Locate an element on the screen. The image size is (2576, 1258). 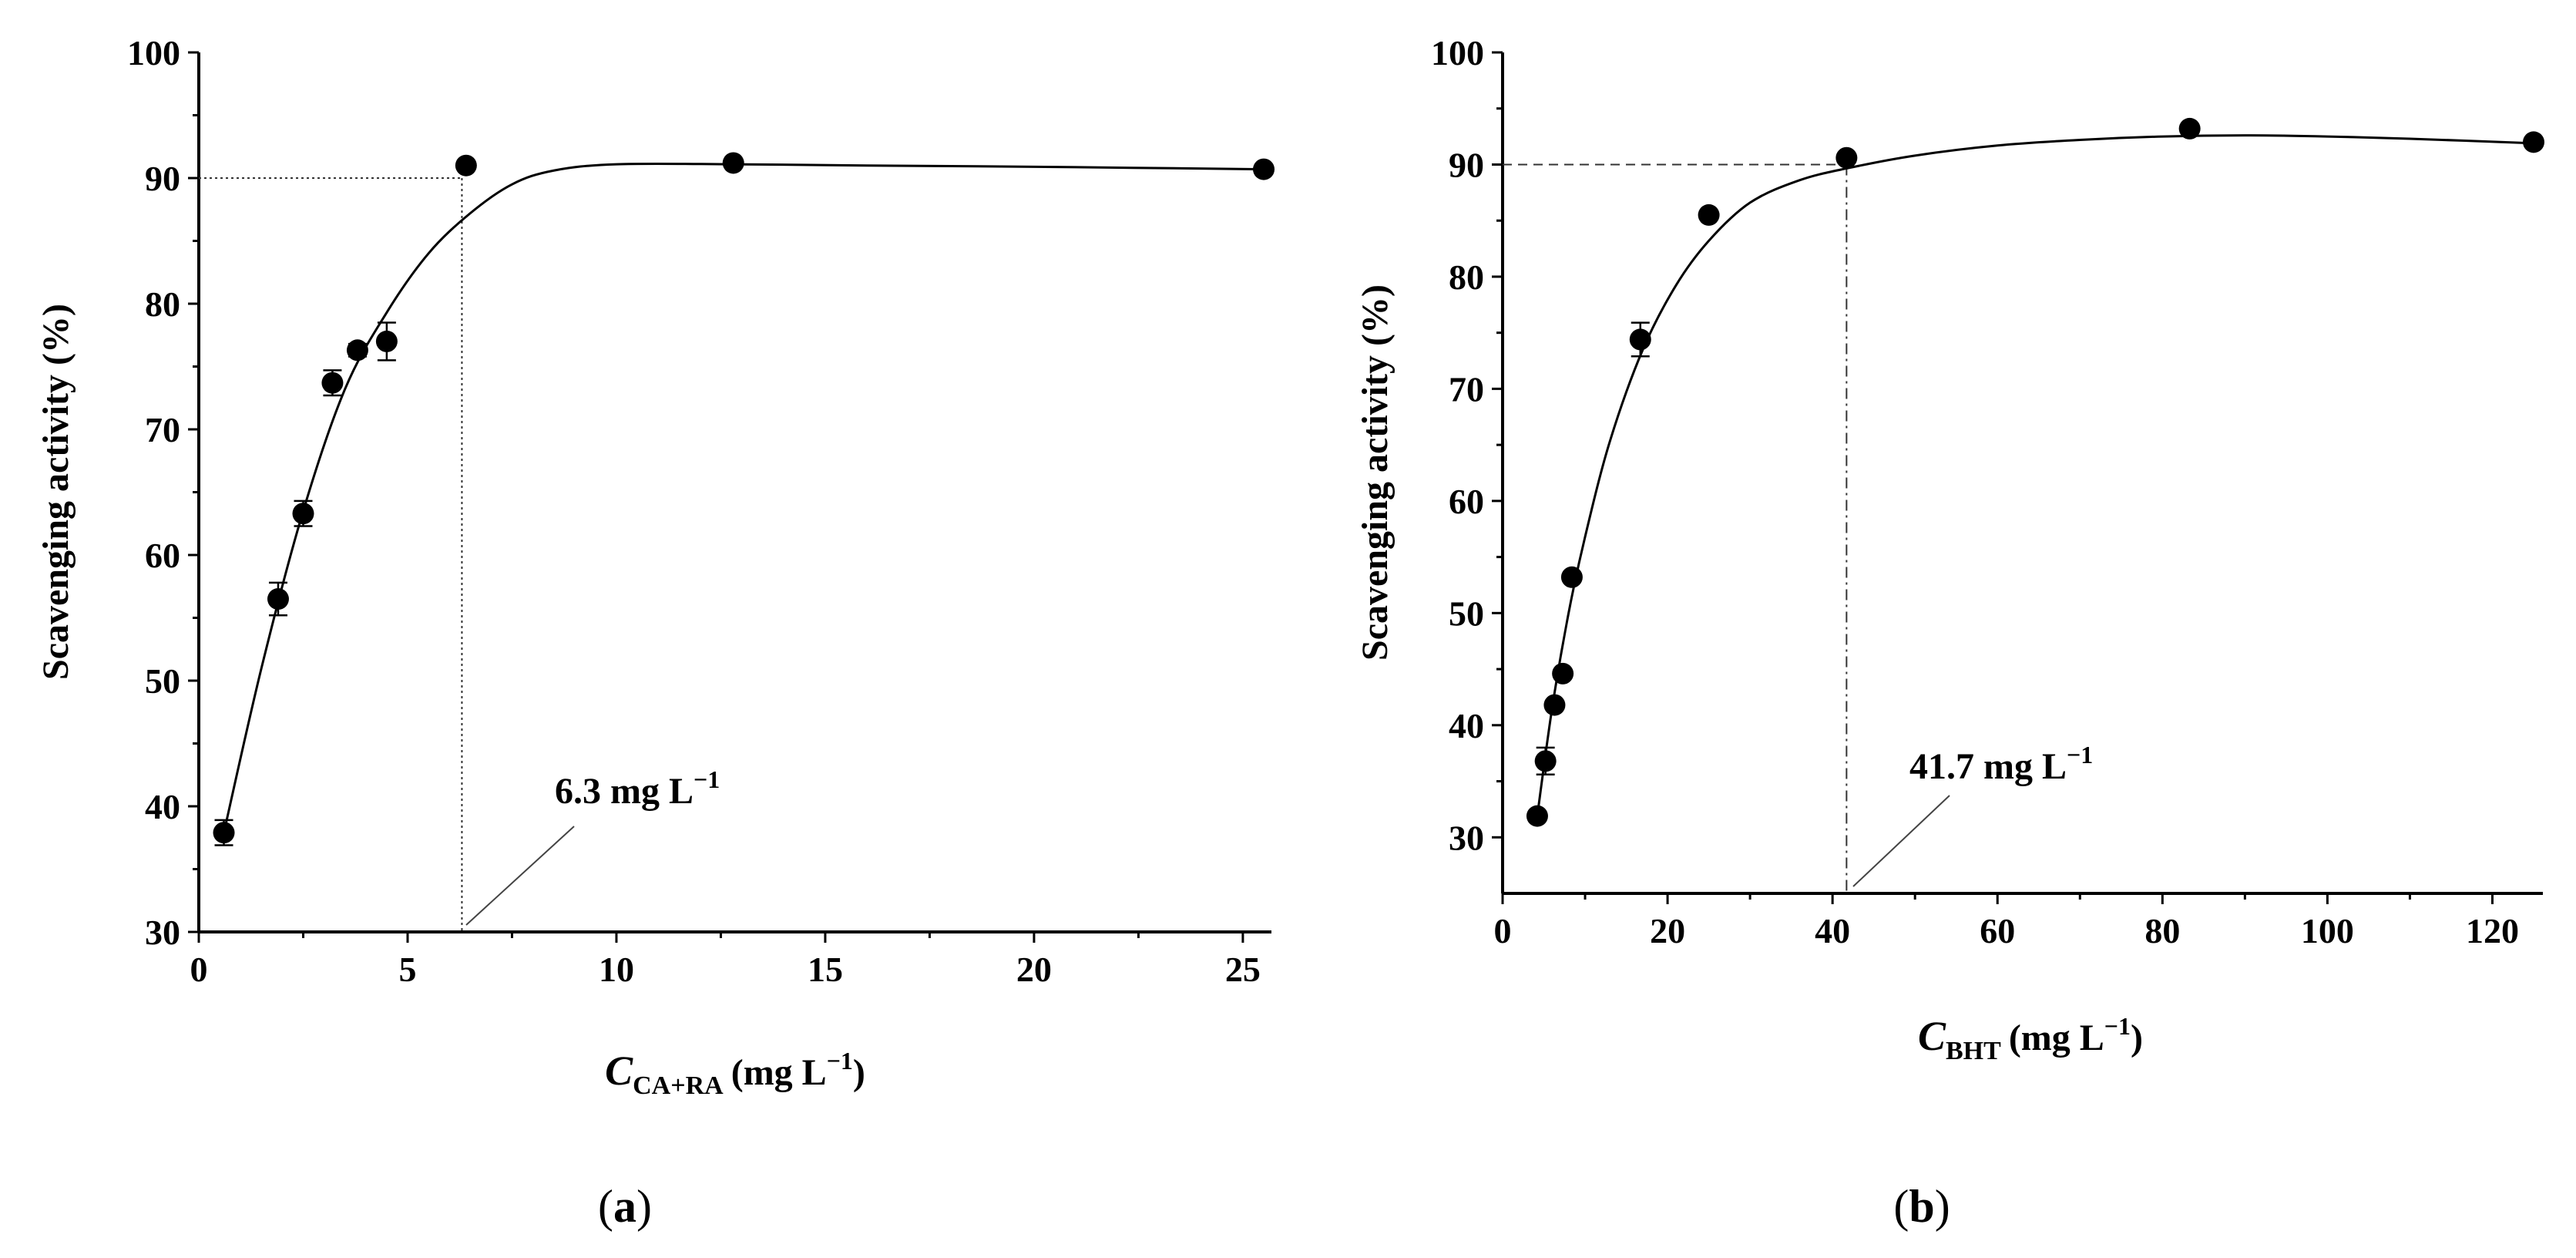
panel-a-x-axis-subscript: CA+RA is located at coordinates (678, 1085).